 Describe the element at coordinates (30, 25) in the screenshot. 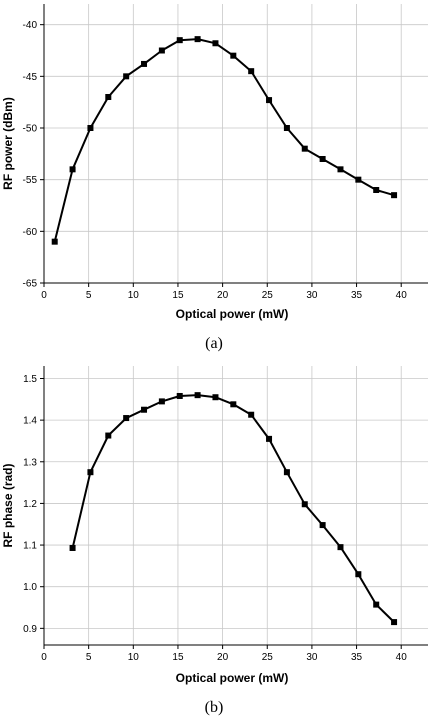

I see `y-tick-label: -40` at that location.